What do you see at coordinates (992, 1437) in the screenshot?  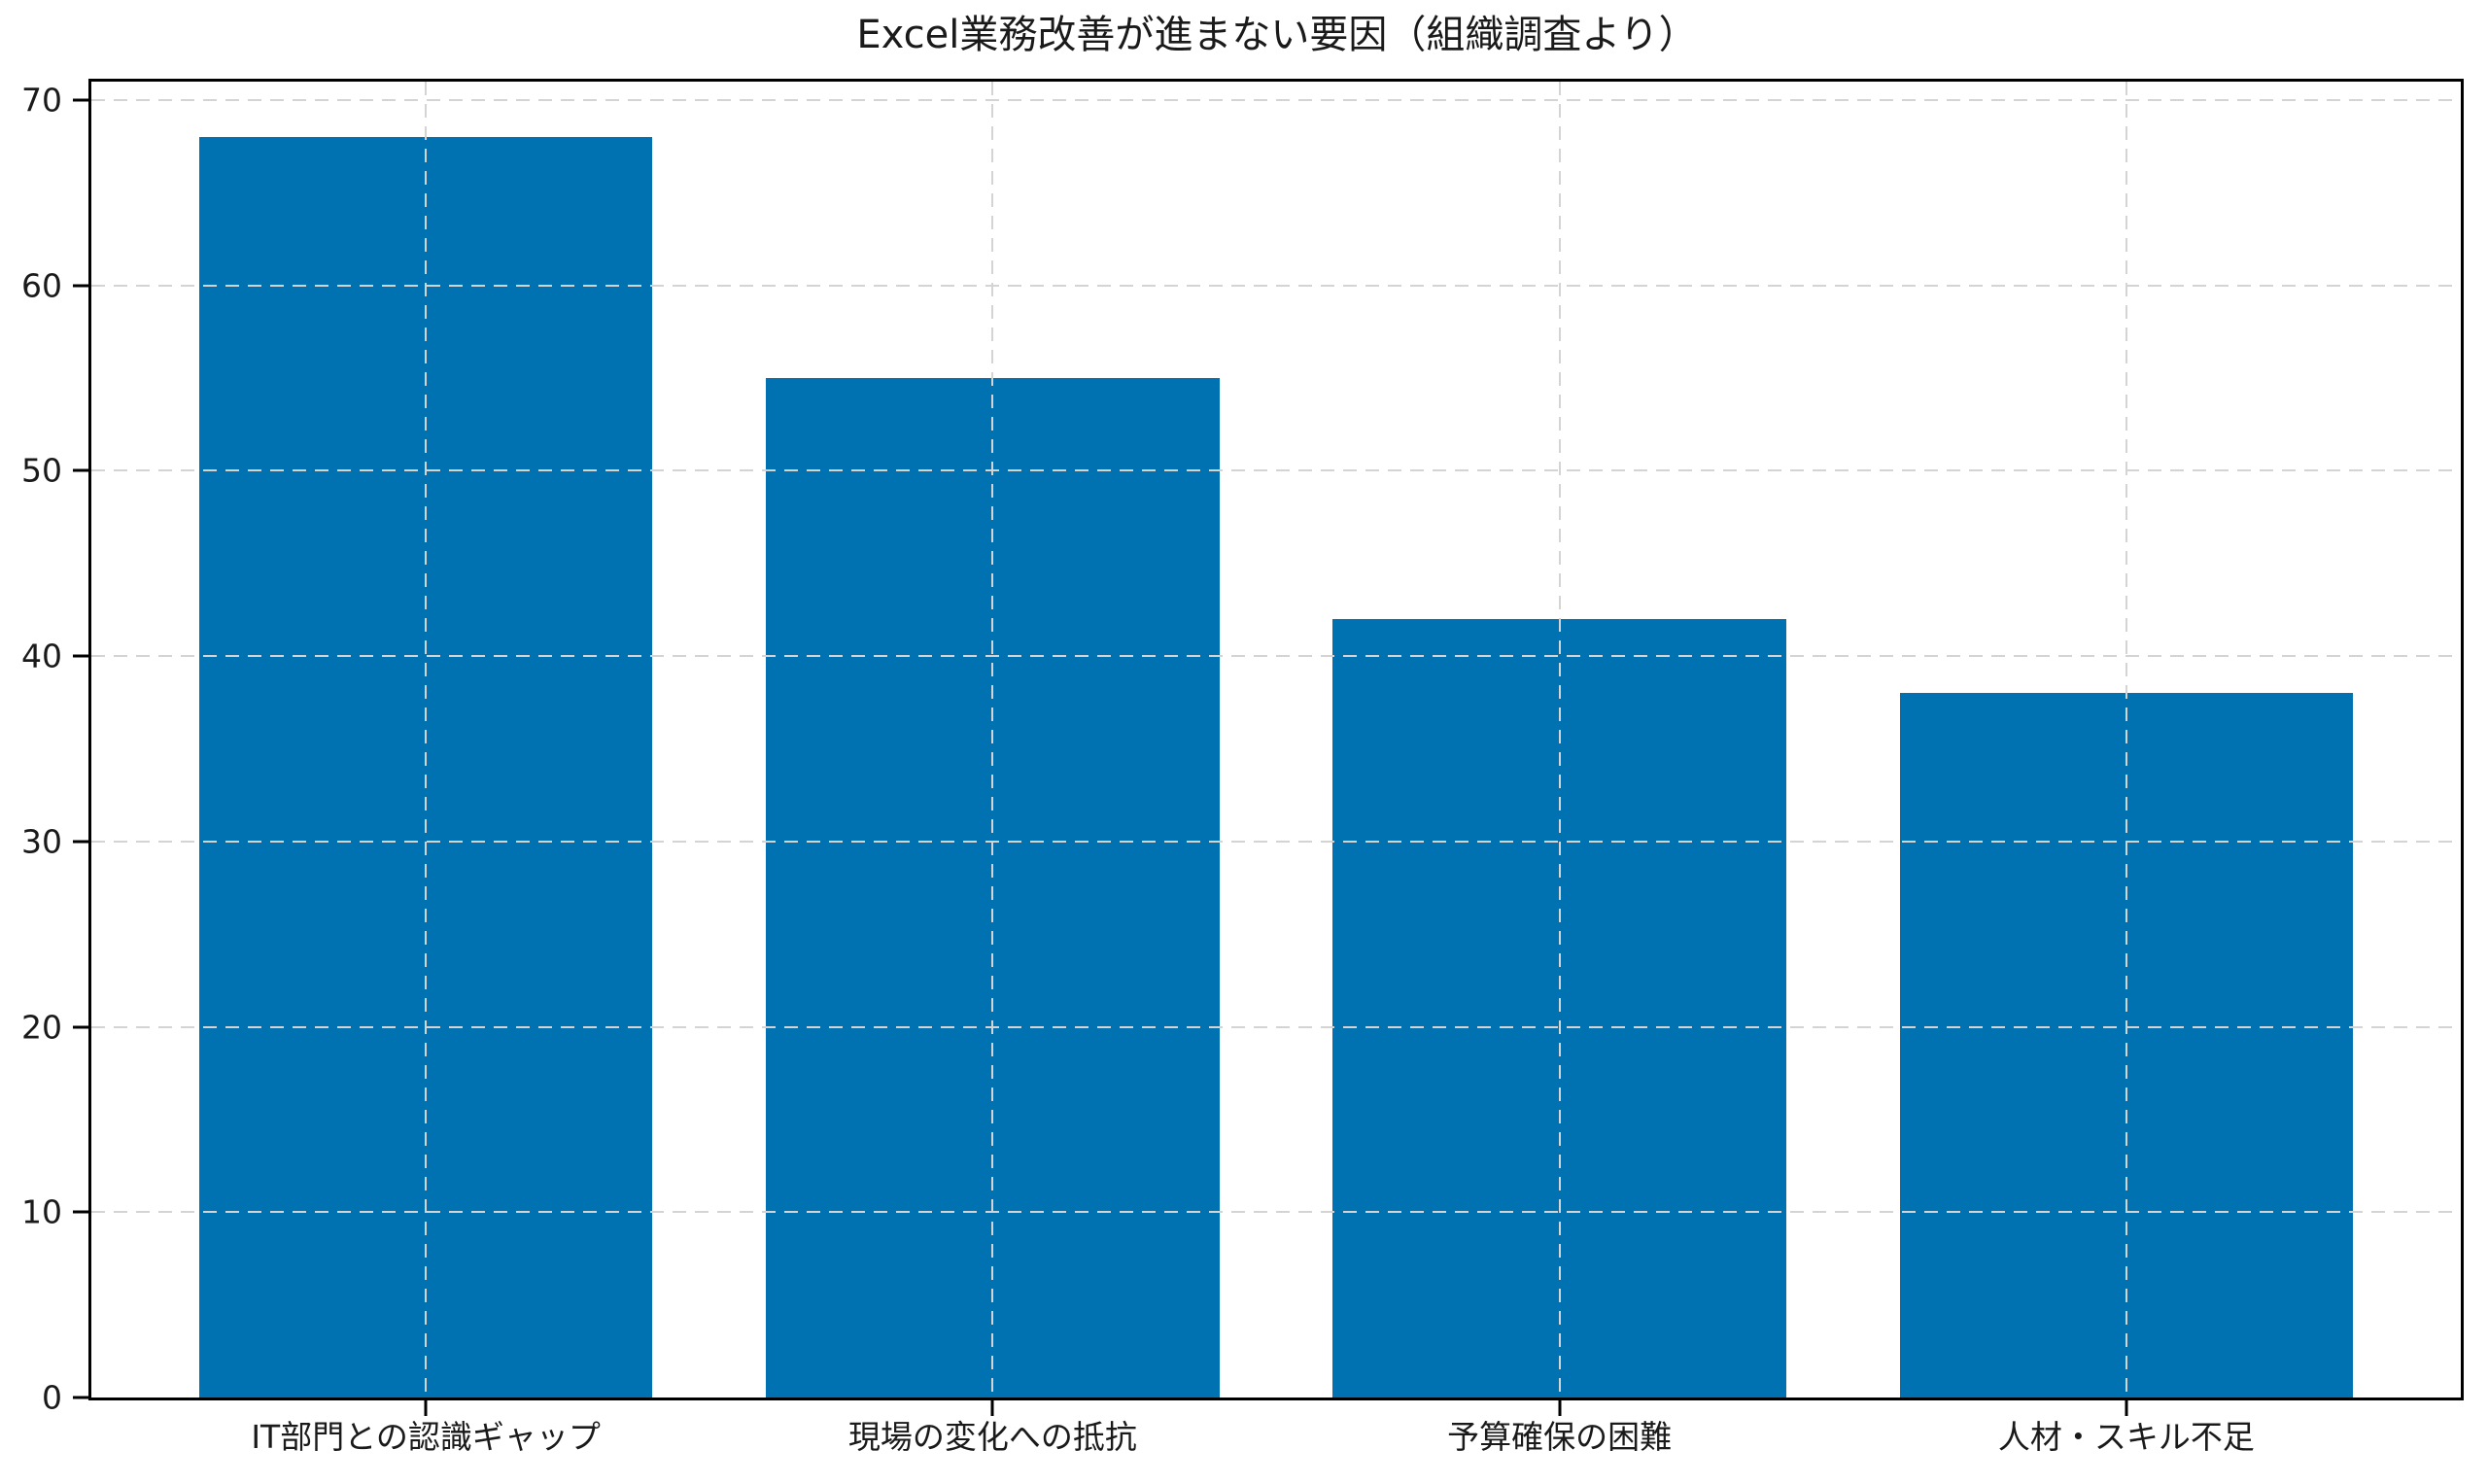 I see `x-tick-label: 現場の変化への抵抗` at bounding box center [992, 1437].